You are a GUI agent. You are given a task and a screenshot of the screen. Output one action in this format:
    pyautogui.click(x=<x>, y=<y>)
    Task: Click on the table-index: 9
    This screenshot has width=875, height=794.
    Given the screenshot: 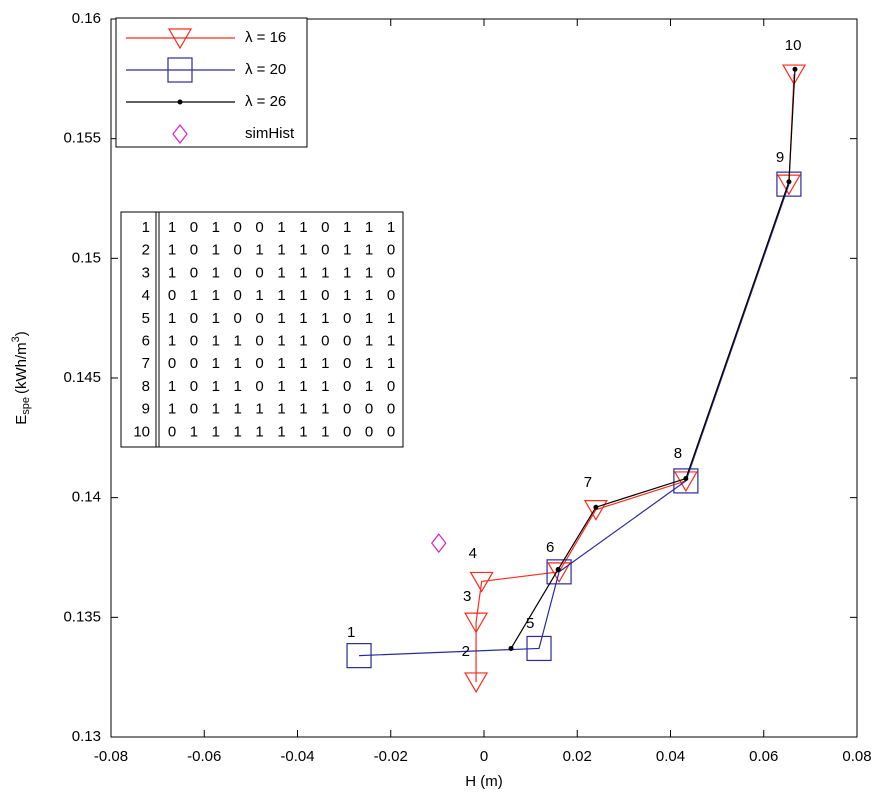 What is the action you would take?
    pyautogui.click(x=146, y=409)
    